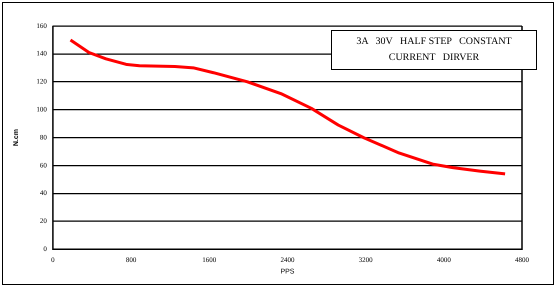  Describe the element at coordinates (434, 50) in the screenshot. I see `note-box: 3A 30V HALF STEP CONSTANT CURRENT DIRVER` at that location.